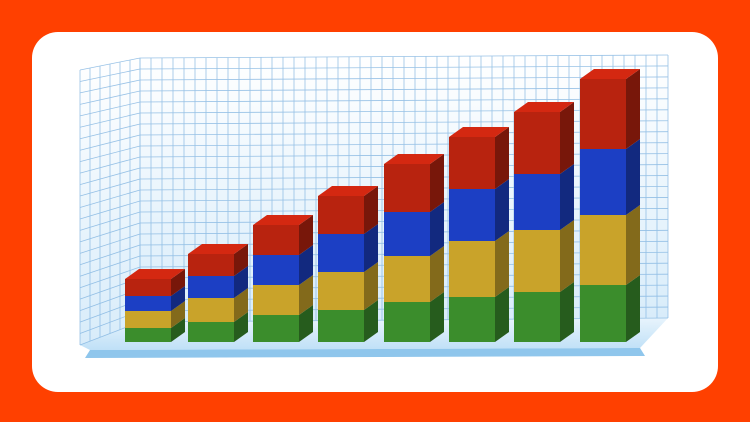 The width and height of the screenshot is (750, 422). What do you see at coordinates (365, 353) in the screenshot?
I see `floor-edge` at bounding box center [365, 353].